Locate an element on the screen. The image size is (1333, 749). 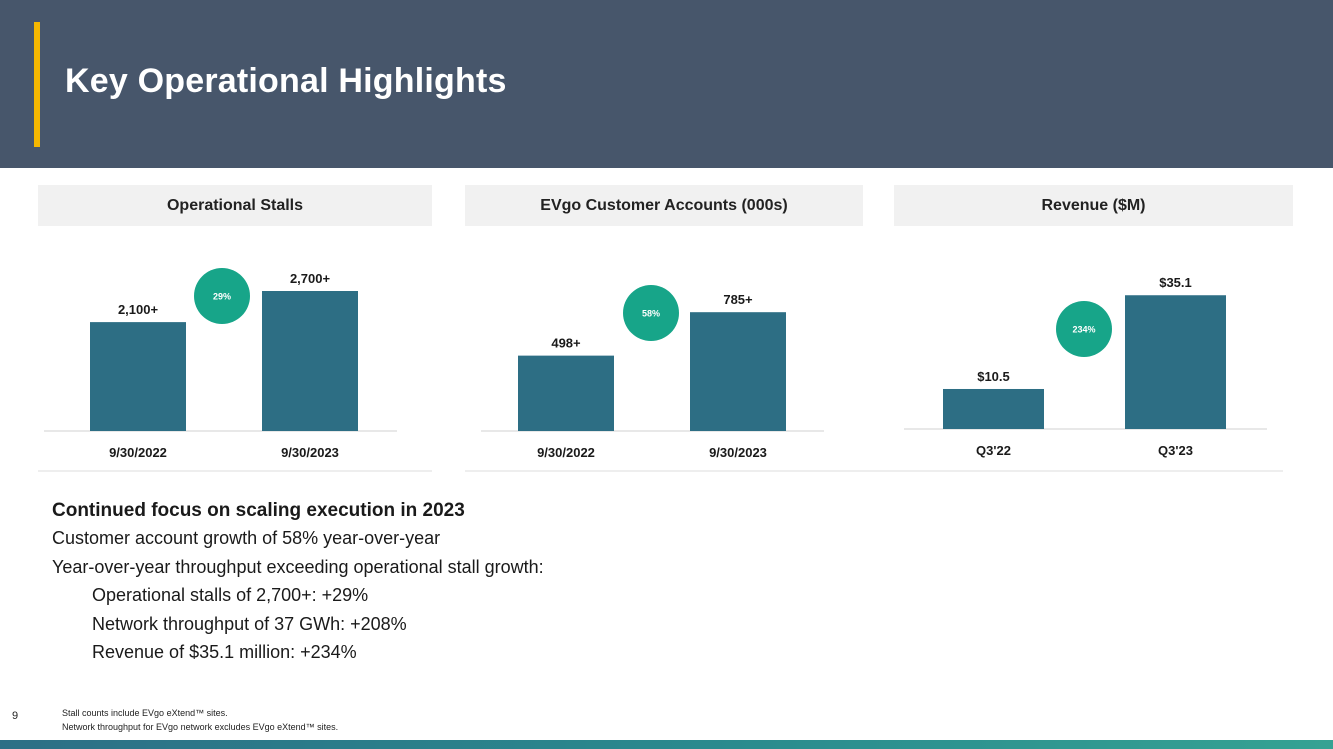
page-number: 9 is located at coordinates (15, 716).